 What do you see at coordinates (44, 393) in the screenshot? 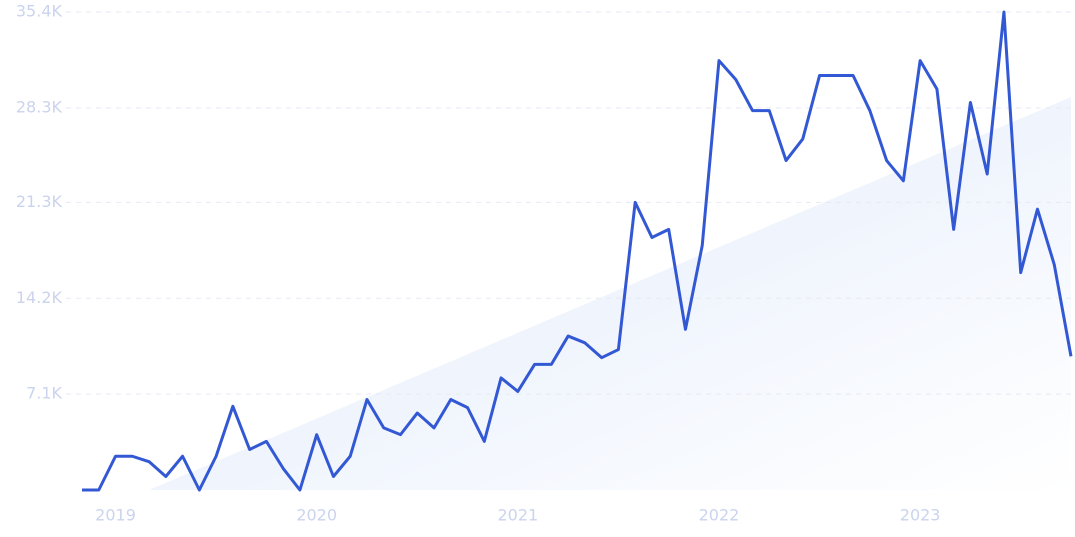
I see `y-tick-label: 7.1K` at bounding box center [44, 393].